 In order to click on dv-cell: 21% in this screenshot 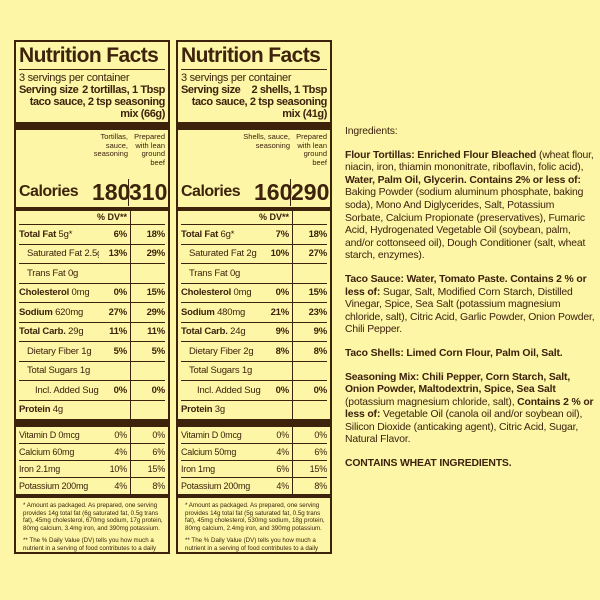, I will do `click(276, 312)`.